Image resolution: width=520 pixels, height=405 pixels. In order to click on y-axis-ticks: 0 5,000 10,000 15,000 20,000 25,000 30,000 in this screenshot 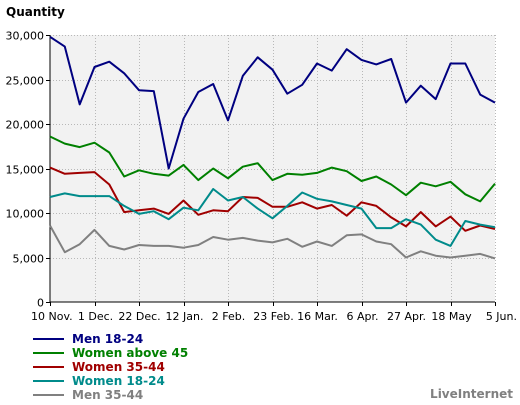, I will do `click(28, 170)`.